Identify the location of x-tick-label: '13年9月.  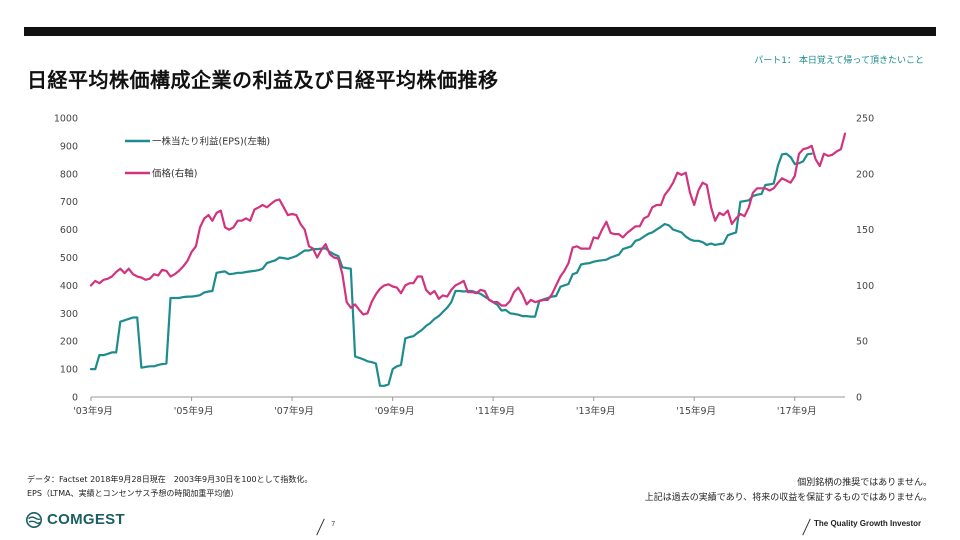
(596, 411).